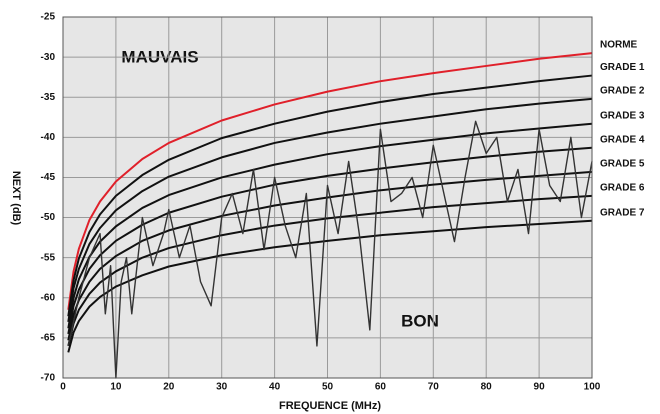 The image size is (660, 414). I want to click on y-tick-label: -60, so click(48, 297).